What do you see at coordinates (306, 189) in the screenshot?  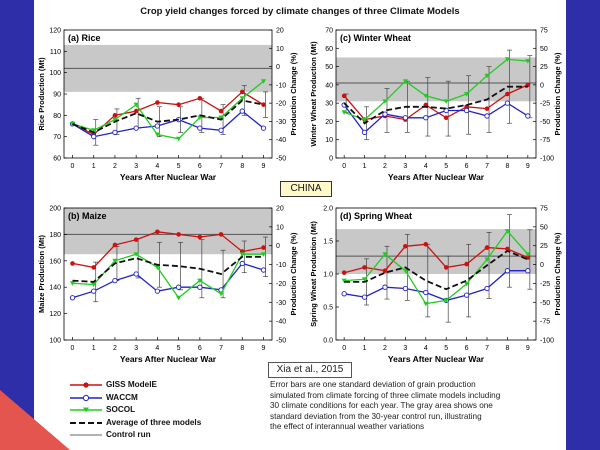 I see `region-label: CHINA` at bounding box center [306, 189].